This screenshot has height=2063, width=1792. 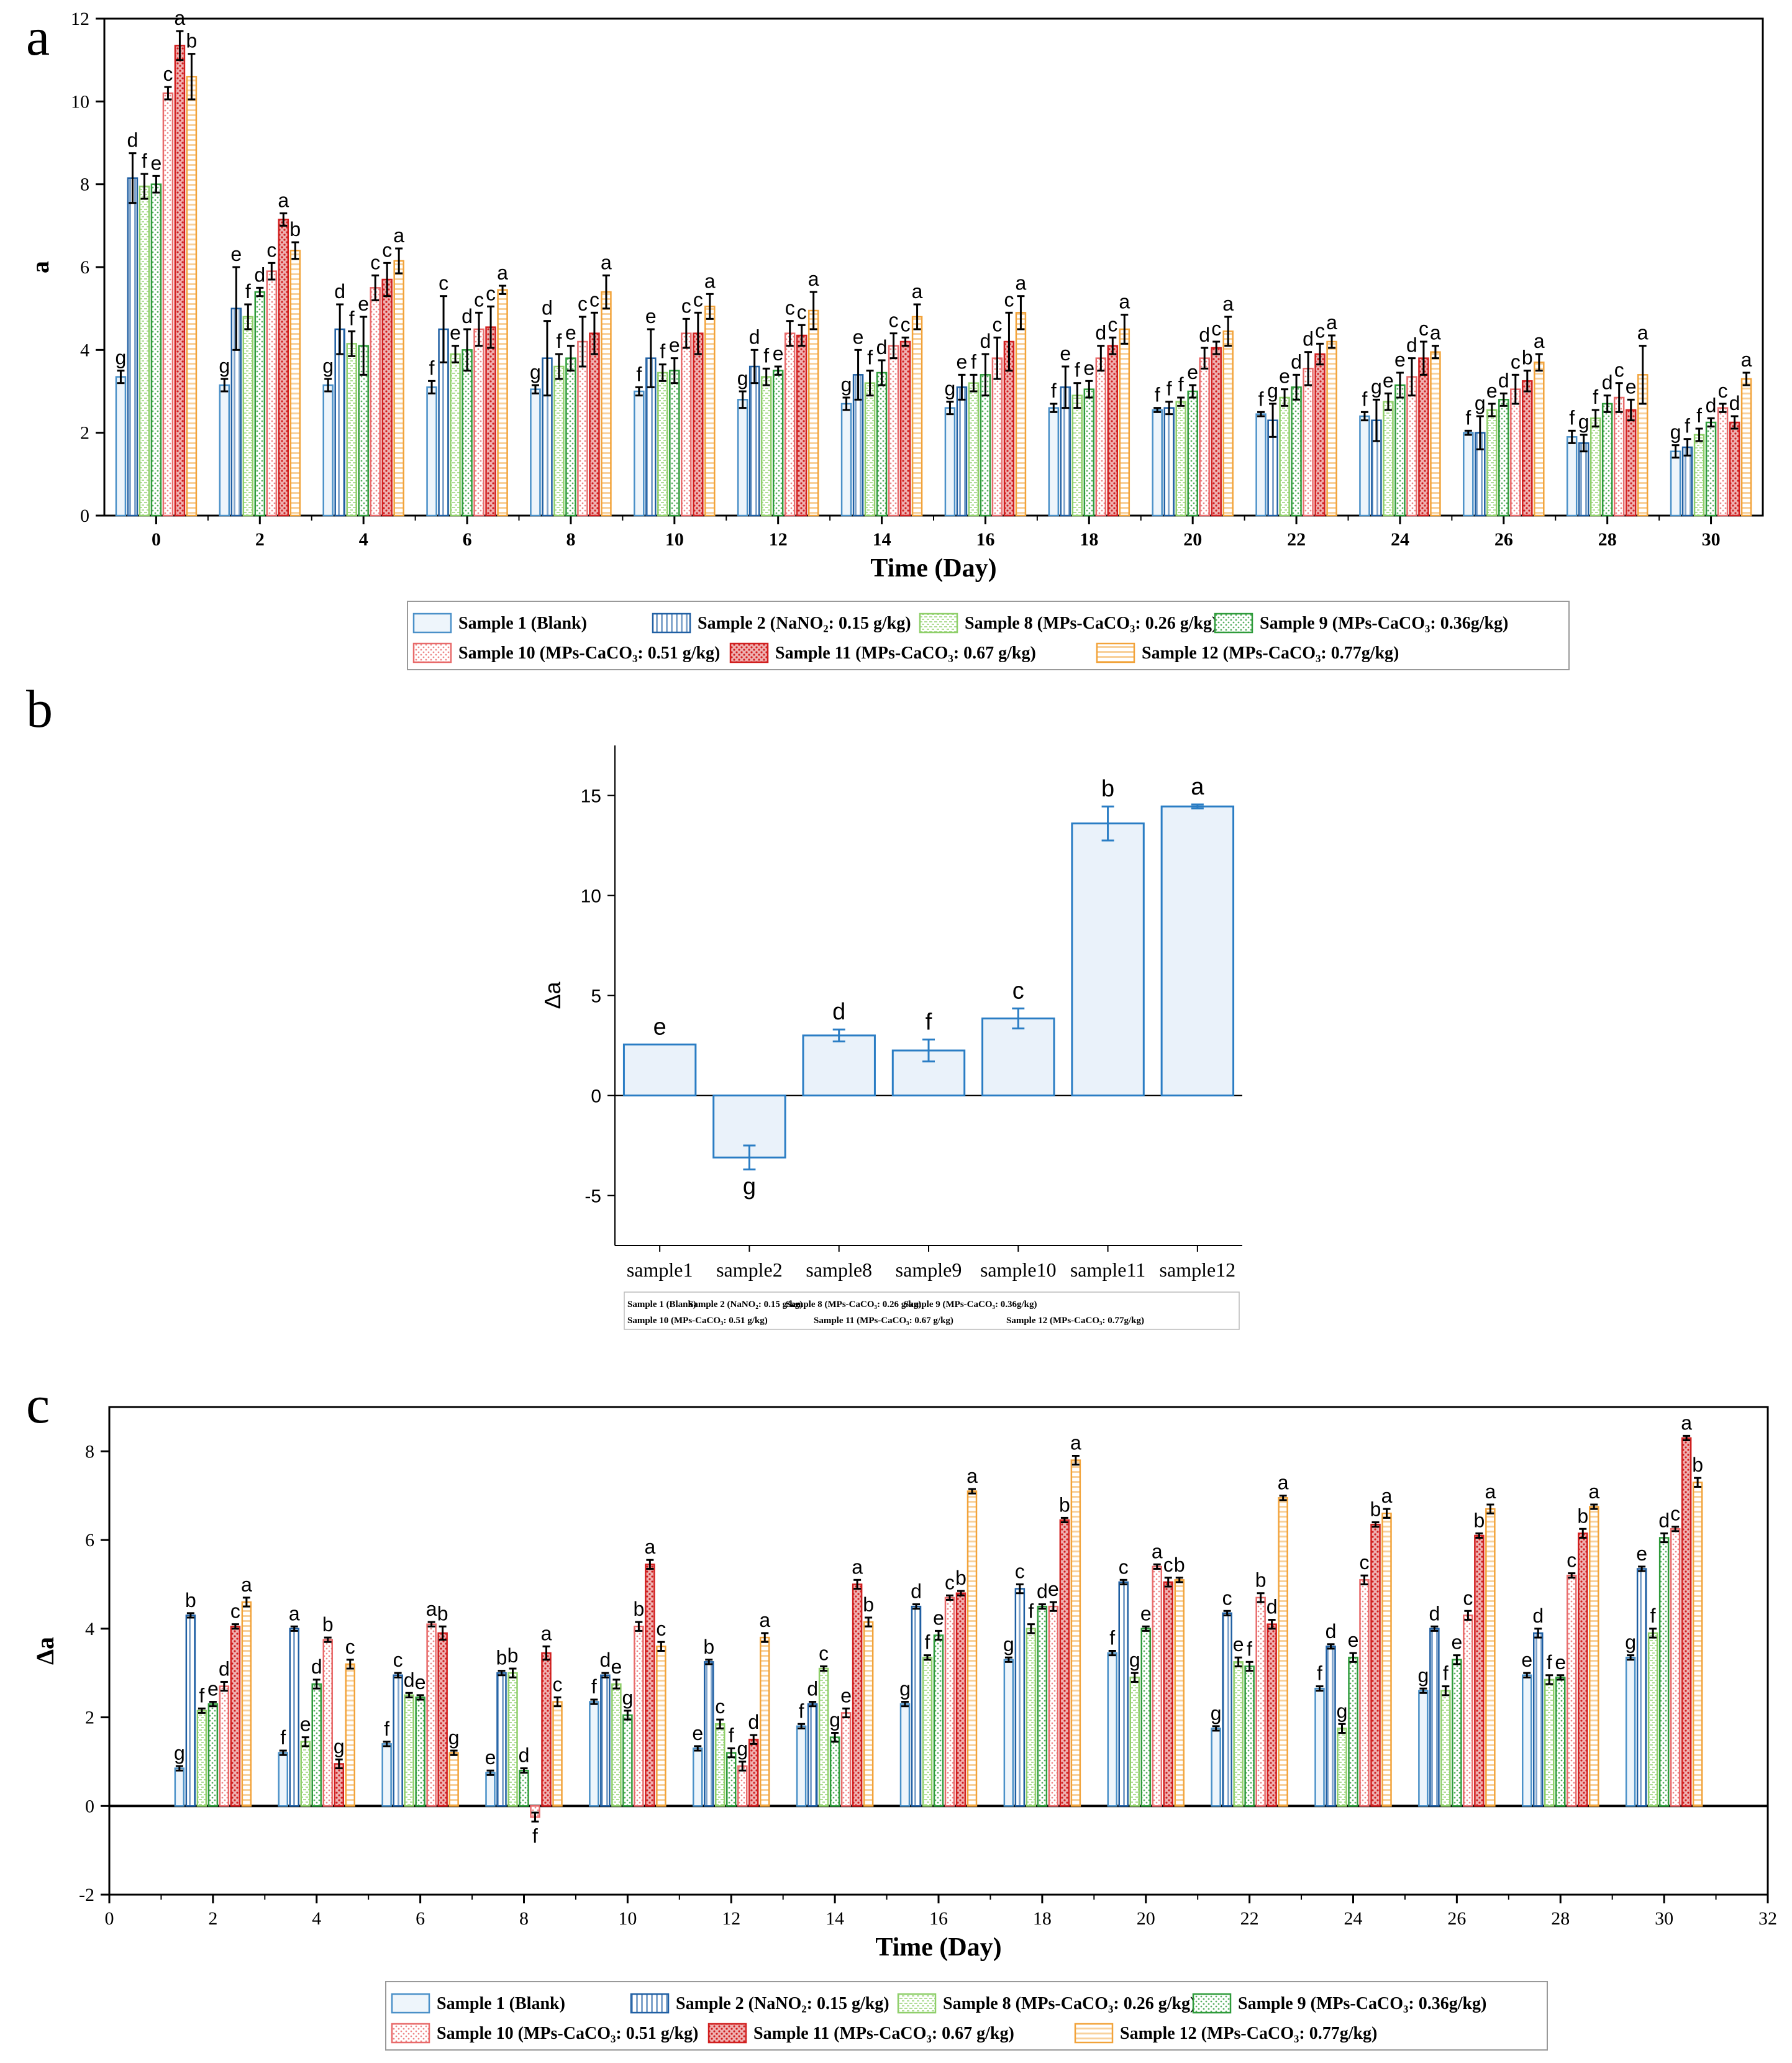 What do you see at coordinates (420, 1919) in the screenshot?
I see `x-tick-label: 6` at bounding box center [420, 1919].